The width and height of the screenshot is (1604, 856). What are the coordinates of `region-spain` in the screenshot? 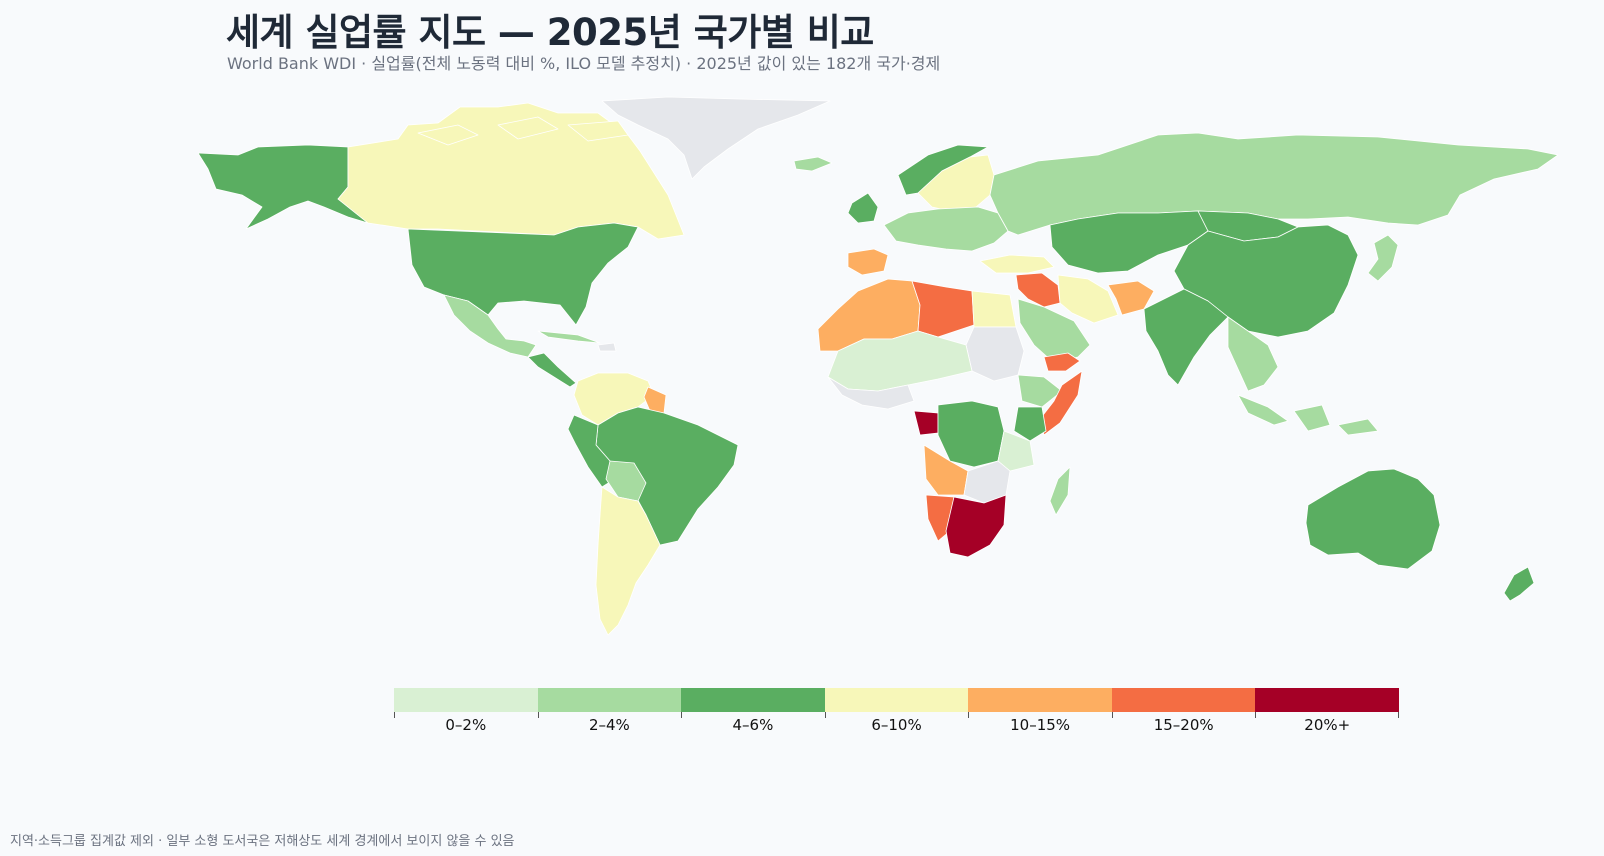 It's located at (868, 262).